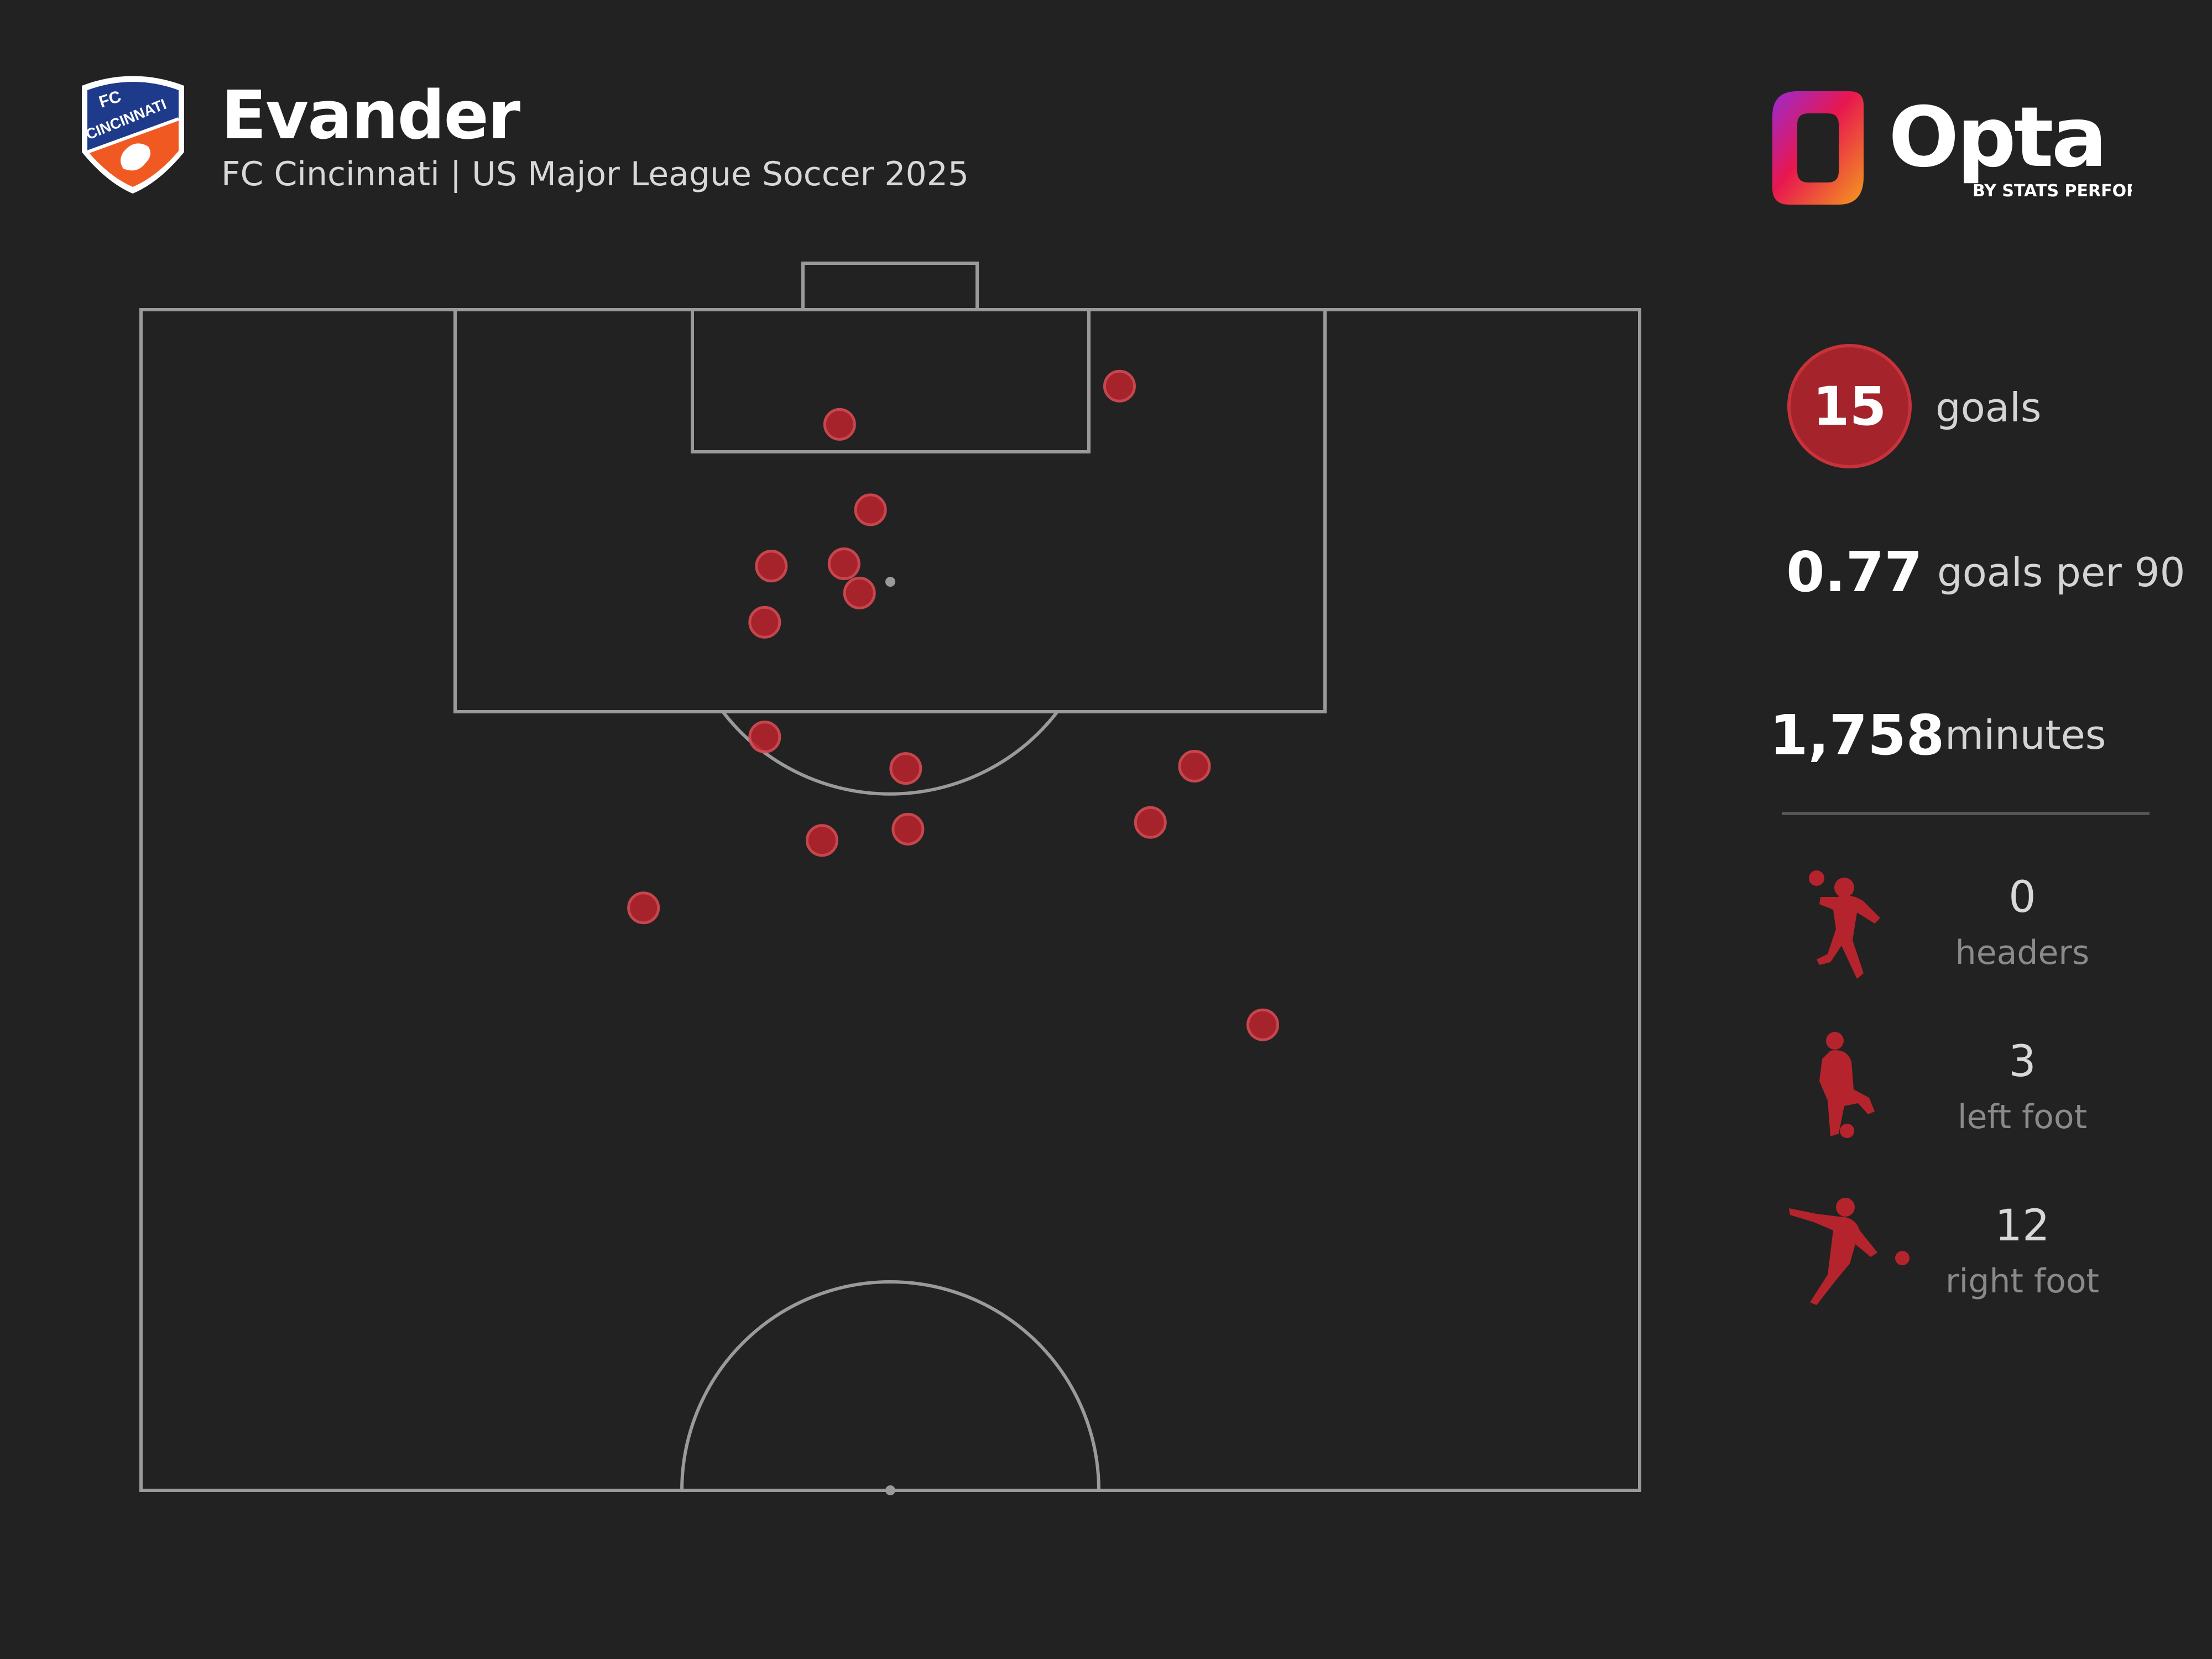 The image size is (2212, 1659). I want to click on minutes-value: 1,758, so click(1858, 735).